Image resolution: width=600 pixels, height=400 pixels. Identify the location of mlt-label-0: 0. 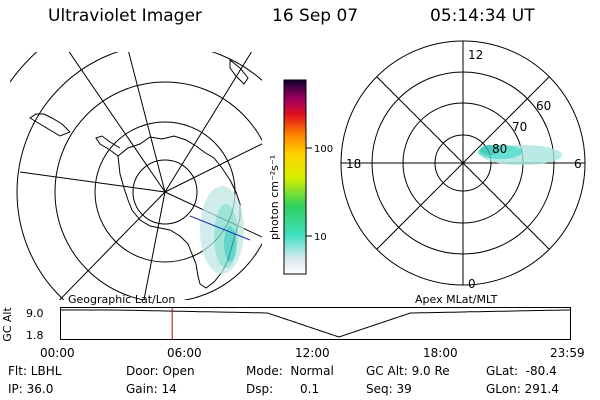
(472, 284).